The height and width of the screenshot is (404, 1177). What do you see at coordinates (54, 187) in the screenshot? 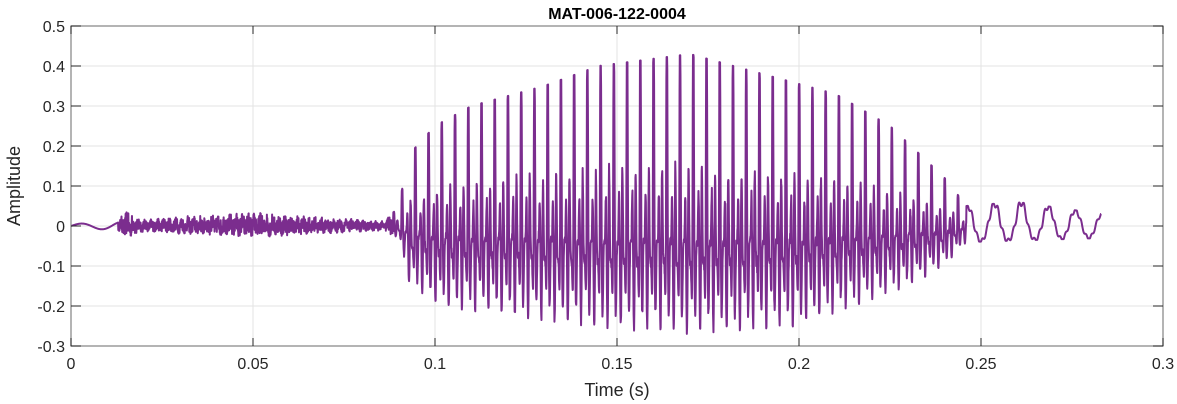
I see `y-tick-label: 0.1` at bounding box center [54, 187].